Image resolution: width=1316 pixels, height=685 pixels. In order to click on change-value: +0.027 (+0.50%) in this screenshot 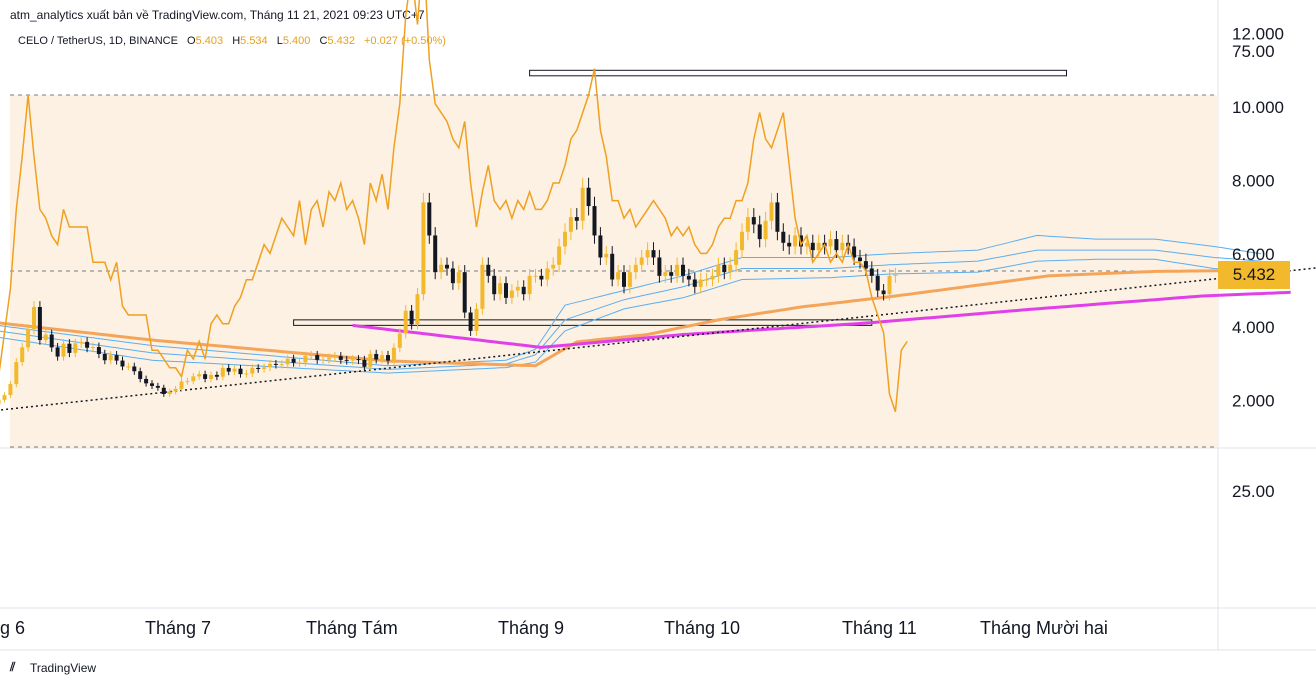, I will do `click(405, 41)`.